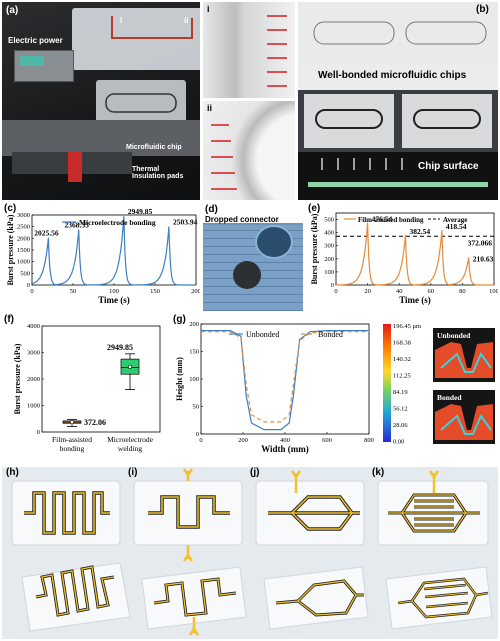  I want to click on chart-f-category-label: welding, so click(130, 448).